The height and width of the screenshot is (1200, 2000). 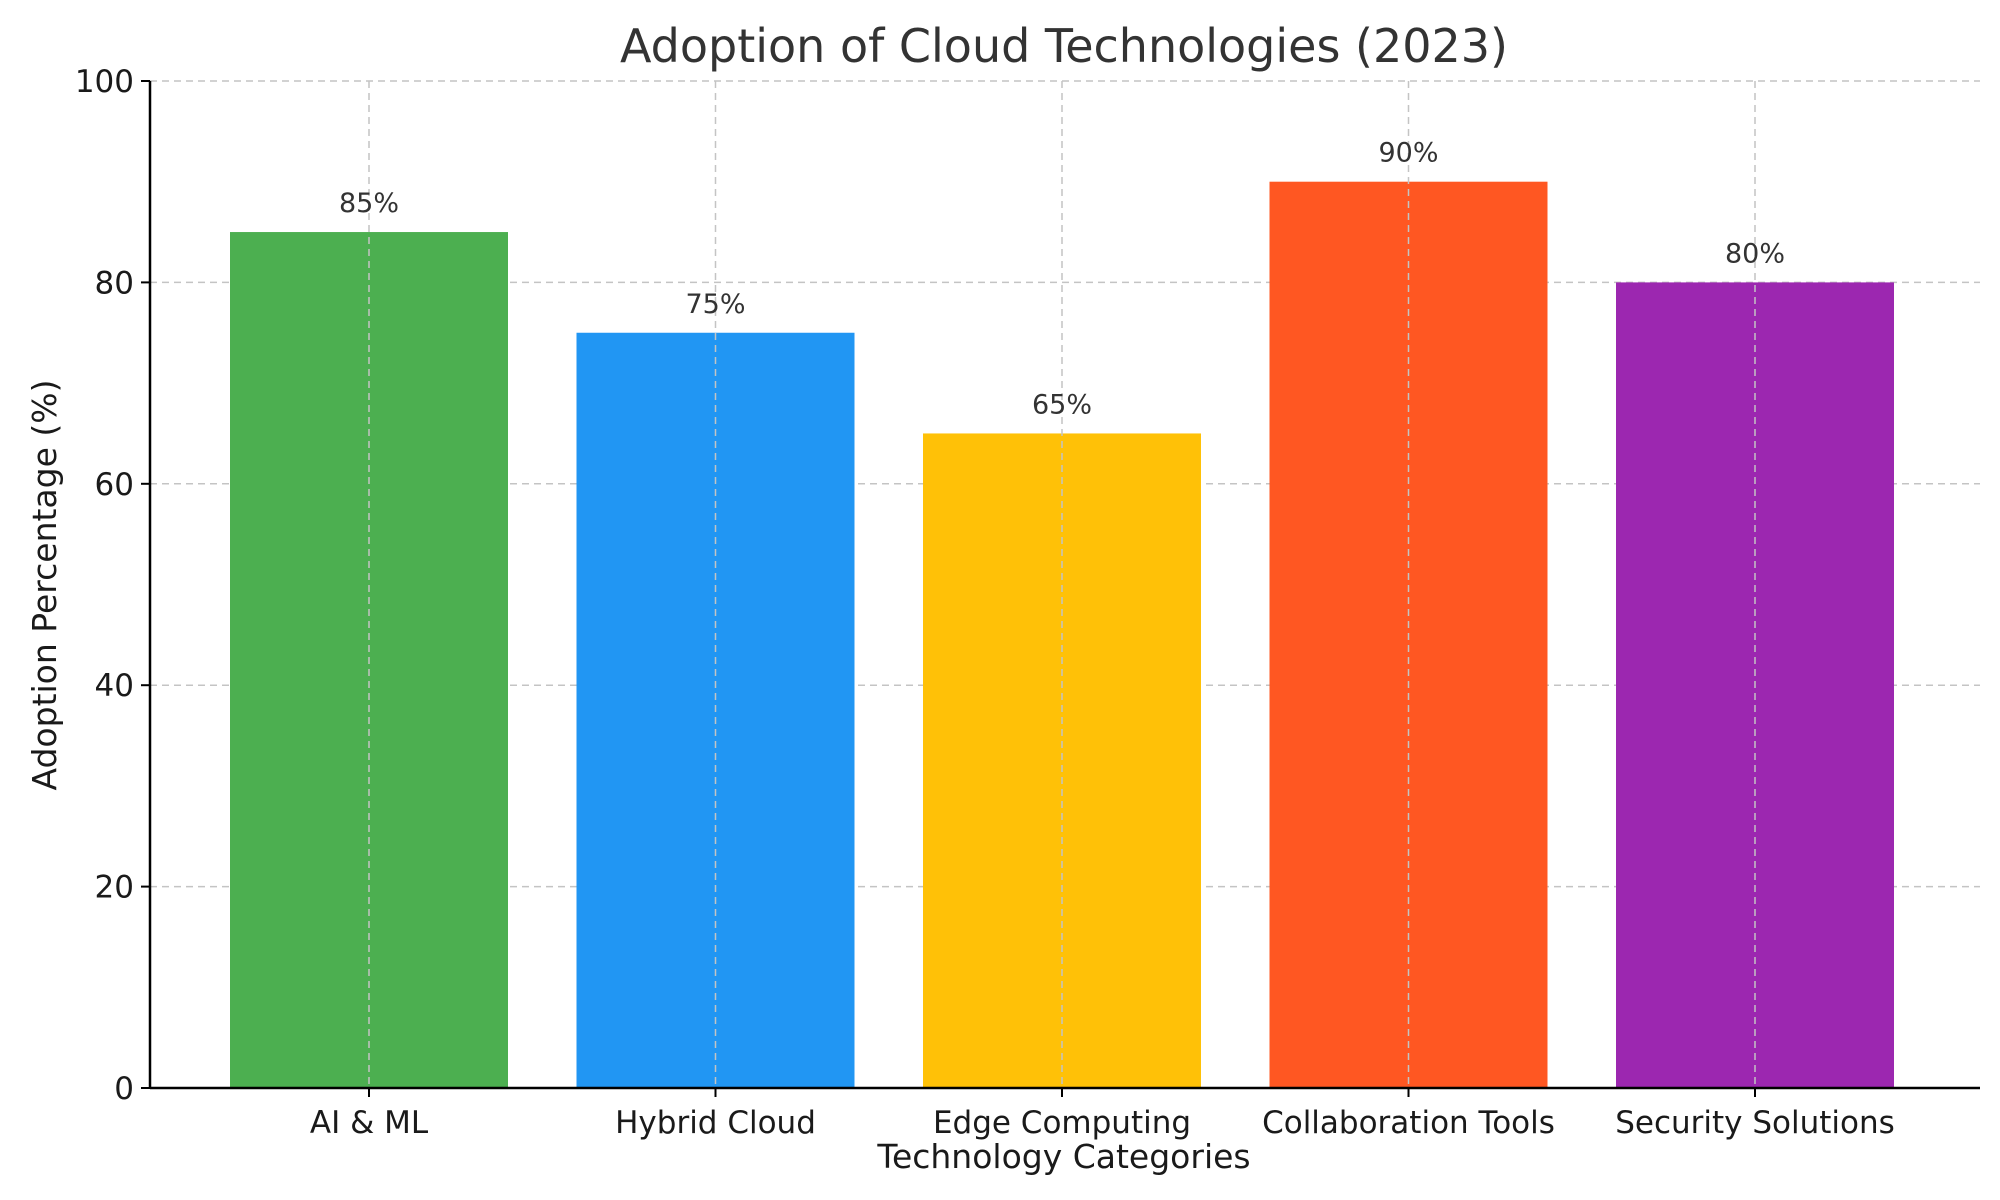 What do you see at coordinates (1063, 1156) in the screenshot?
I see `x-axis-title: Technology Categories` at bounding box center [1063, 1156].